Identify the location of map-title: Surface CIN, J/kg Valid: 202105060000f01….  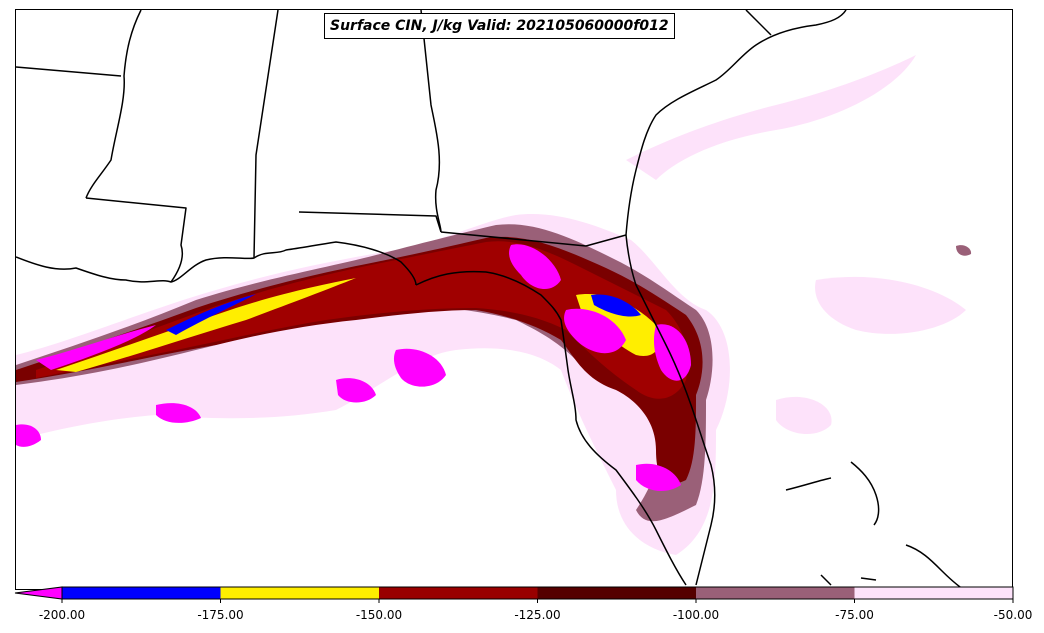
(499, 26).